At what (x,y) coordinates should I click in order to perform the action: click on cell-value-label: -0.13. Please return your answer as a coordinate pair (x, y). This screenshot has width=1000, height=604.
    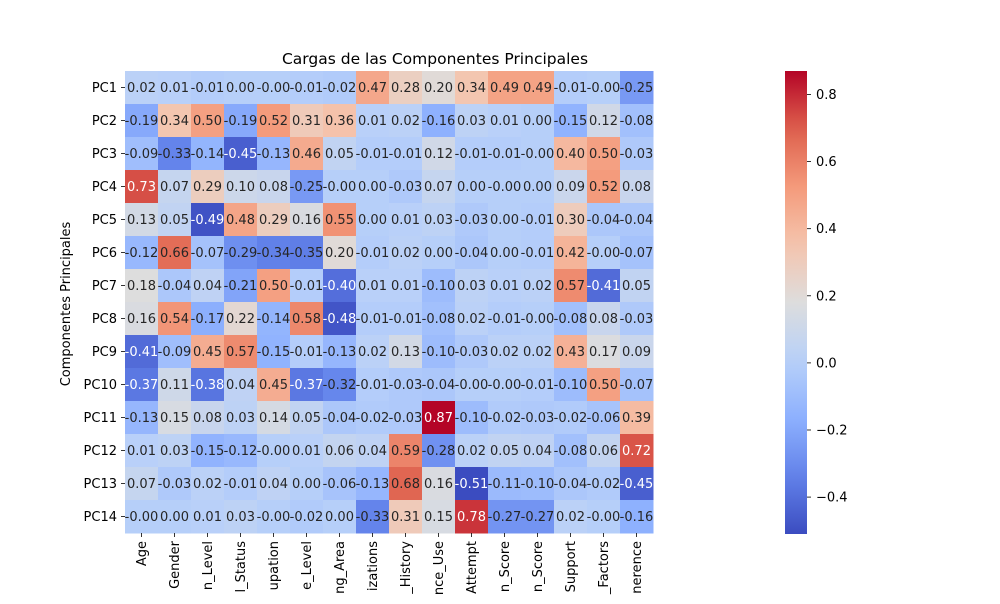
    Looking at the image, I should click on (274, 154).